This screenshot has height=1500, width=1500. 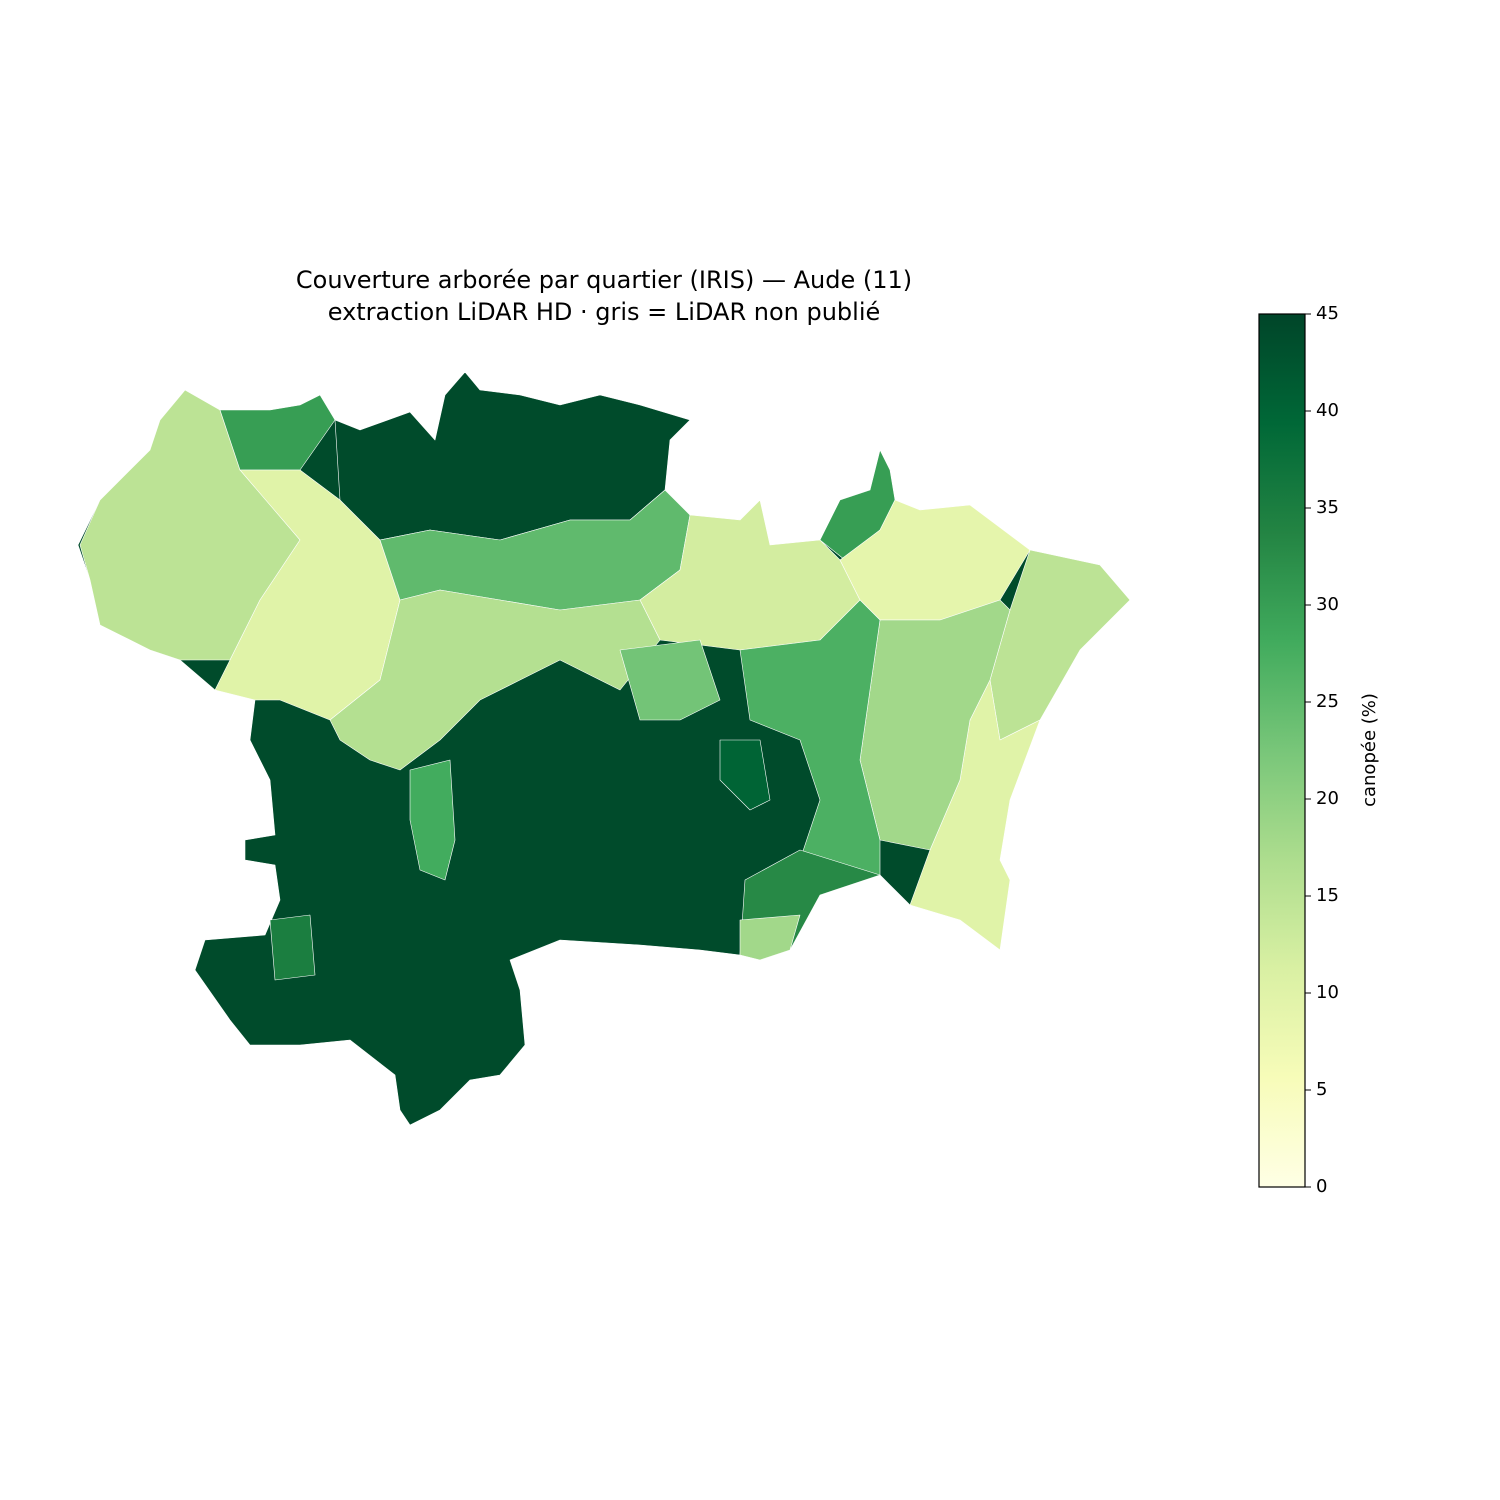 What do you see at coordinates (1327, 604) in the screenshot?
I see `colorbar-tick-label: 30` at bounding box center [1327, 604].